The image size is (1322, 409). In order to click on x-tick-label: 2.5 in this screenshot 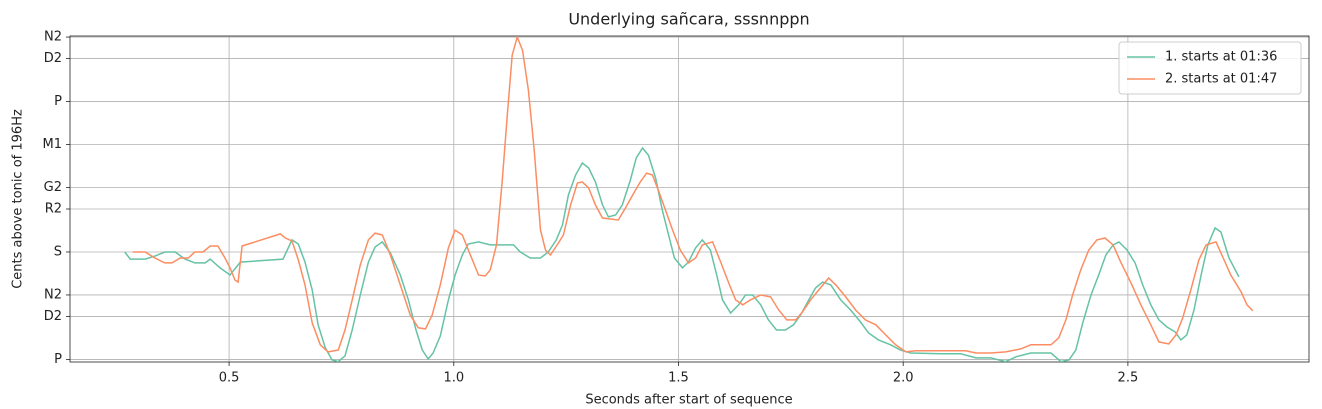, I will do `click(1128, 378)`.